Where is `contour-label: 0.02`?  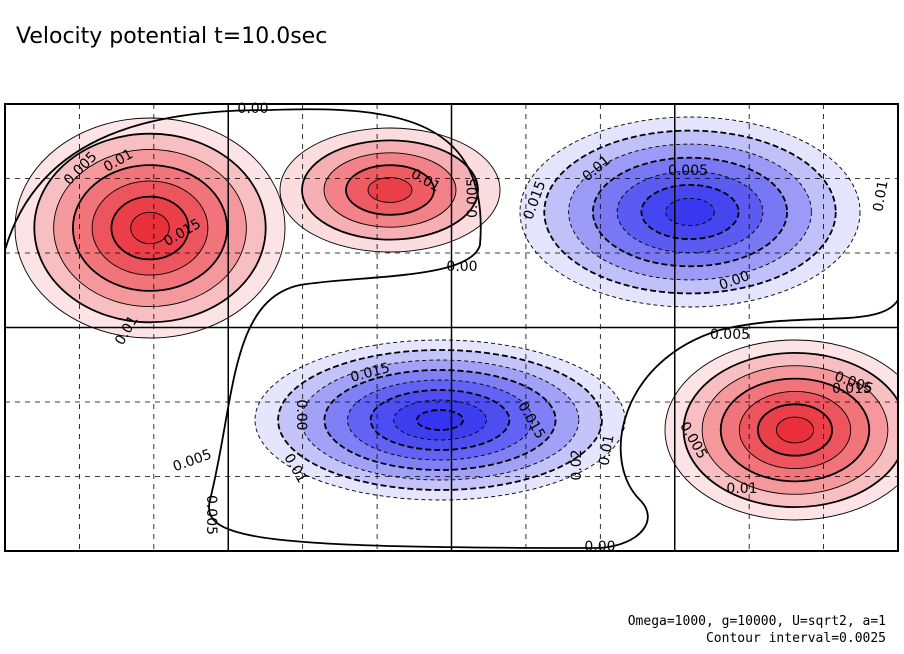 contour-label: 0.02 is located at coordinates (577, 464).